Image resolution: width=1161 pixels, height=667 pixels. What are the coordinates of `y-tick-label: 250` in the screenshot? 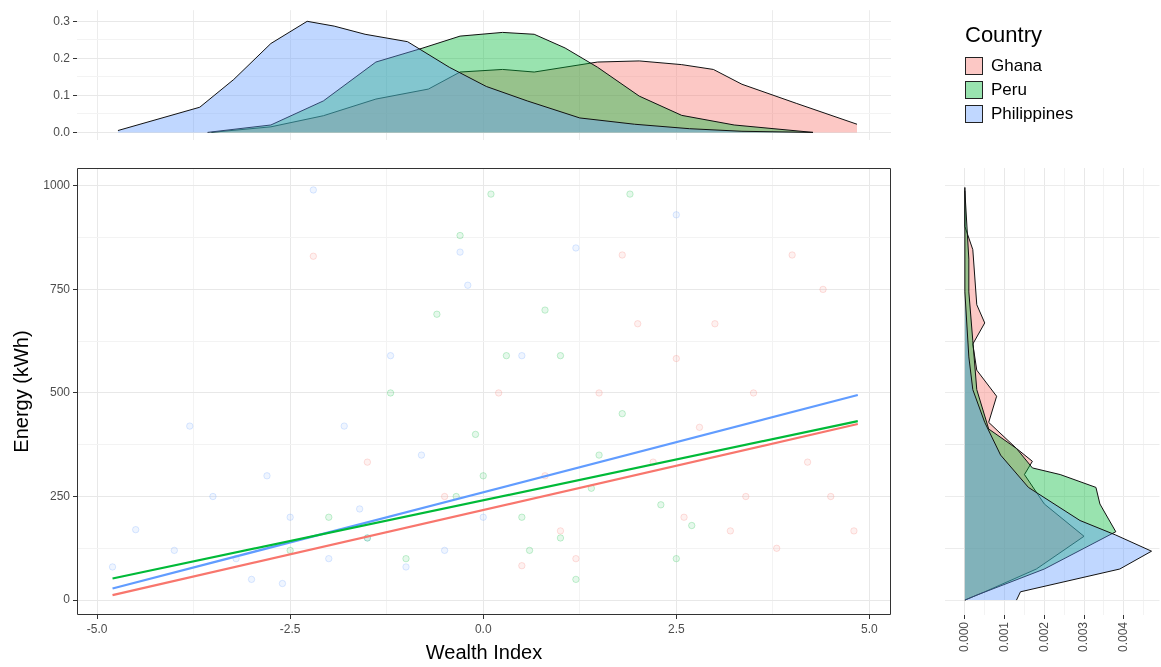 It's located at (60, 495).